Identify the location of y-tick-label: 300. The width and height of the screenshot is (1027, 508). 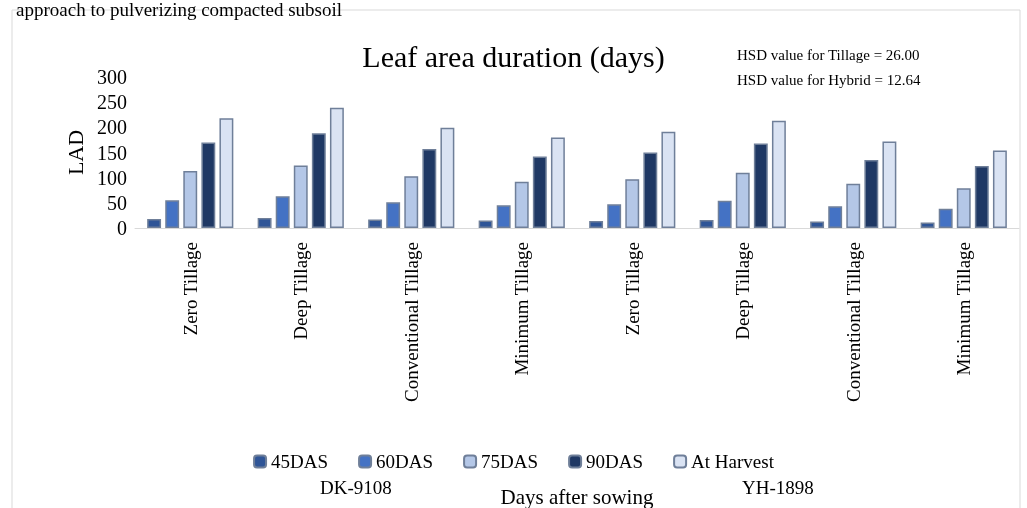
(112, 77).